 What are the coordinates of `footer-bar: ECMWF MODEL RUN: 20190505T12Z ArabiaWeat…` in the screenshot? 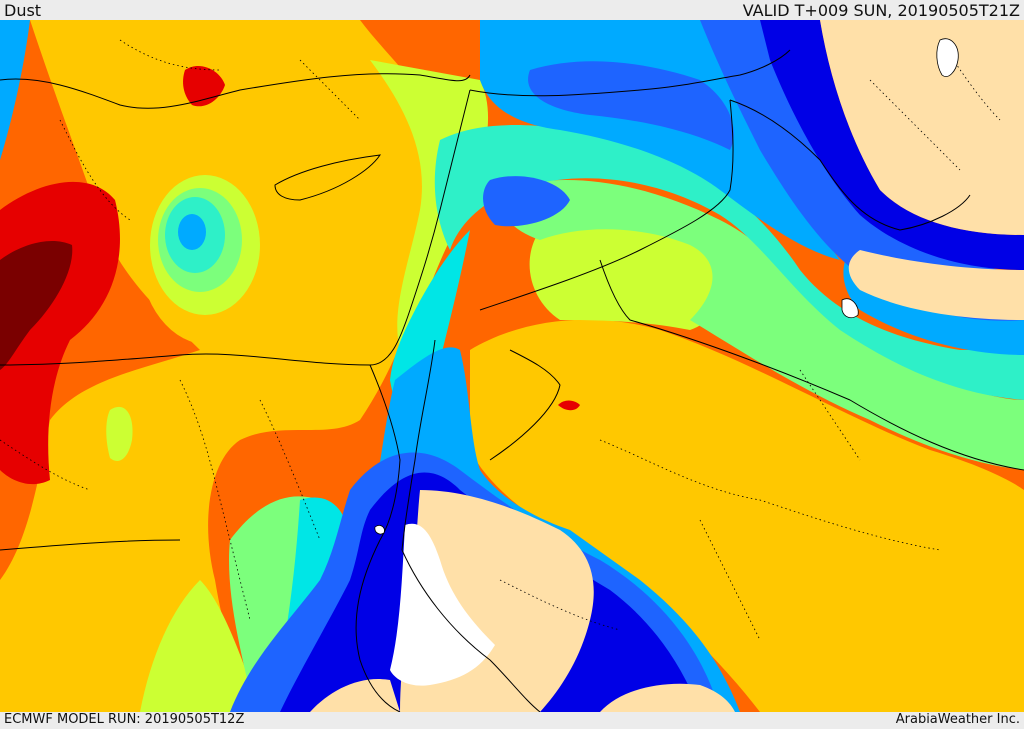 It's located at (512, 720).